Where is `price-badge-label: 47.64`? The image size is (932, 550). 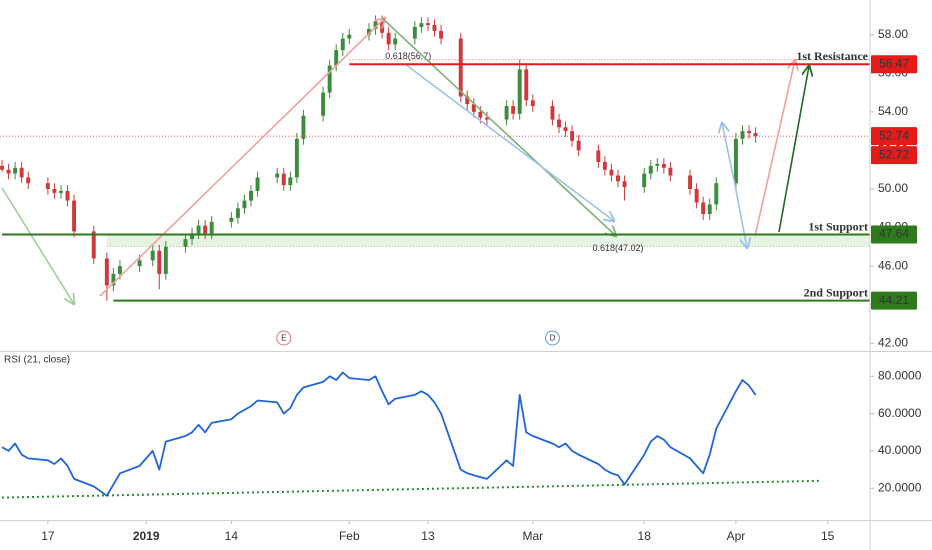 price-badge-label: 47.64 is located at coordinates (894, 234).